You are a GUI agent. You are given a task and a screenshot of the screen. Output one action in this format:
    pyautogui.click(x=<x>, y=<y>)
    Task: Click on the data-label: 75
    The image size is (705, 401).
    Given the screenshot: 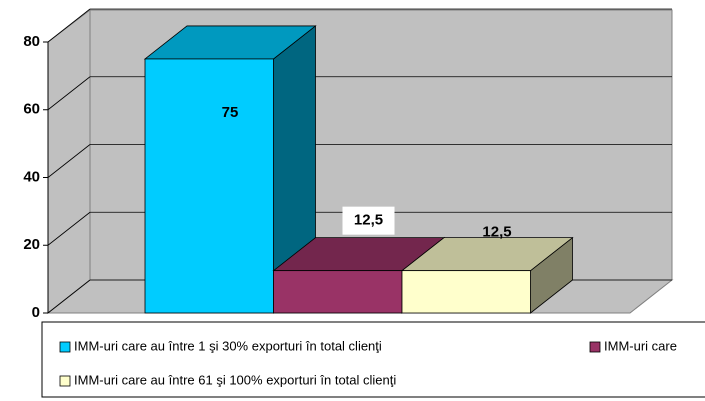 What is the action you would take?
    pyautogui.click(x=230, y=112)
    